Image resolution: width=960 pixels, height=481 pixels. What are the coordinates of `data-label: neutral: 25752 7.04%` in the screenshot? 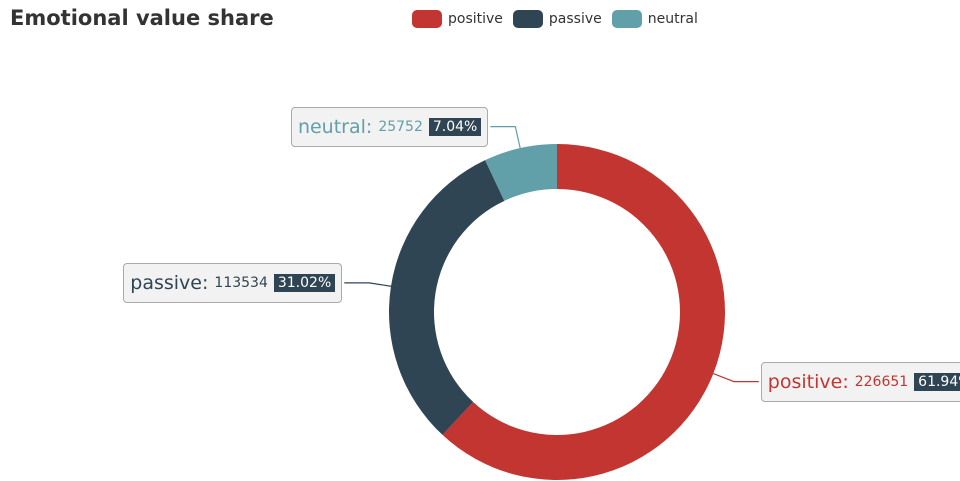 It's located at (389, 126).